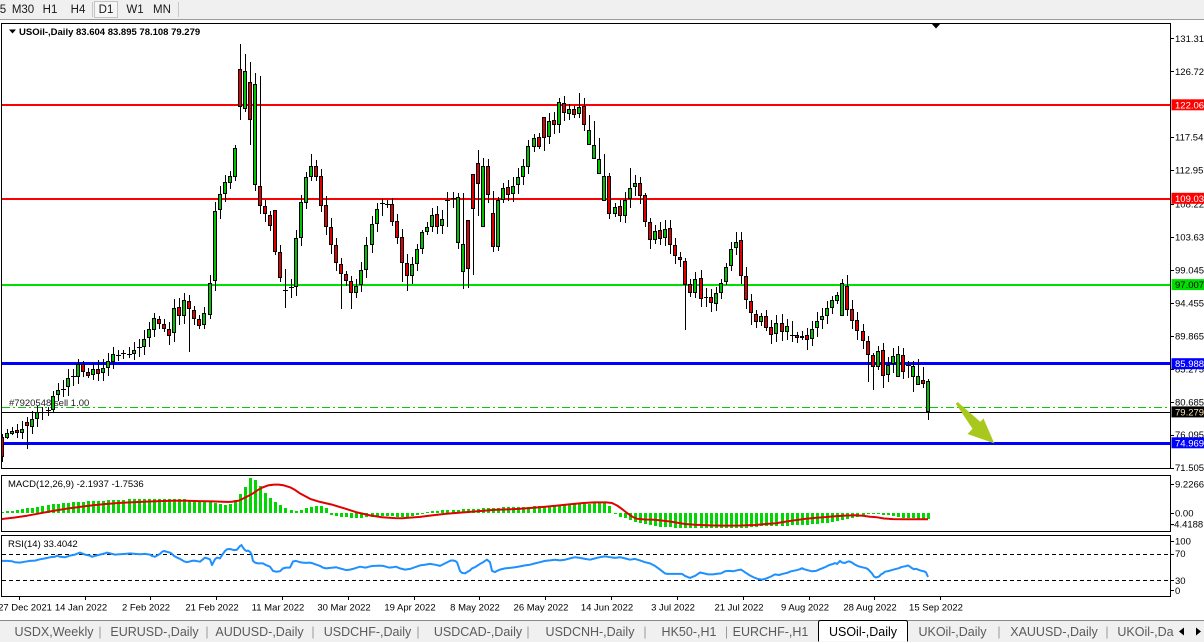  I want to click on svg-text: 71.505, so click(1189, 468).